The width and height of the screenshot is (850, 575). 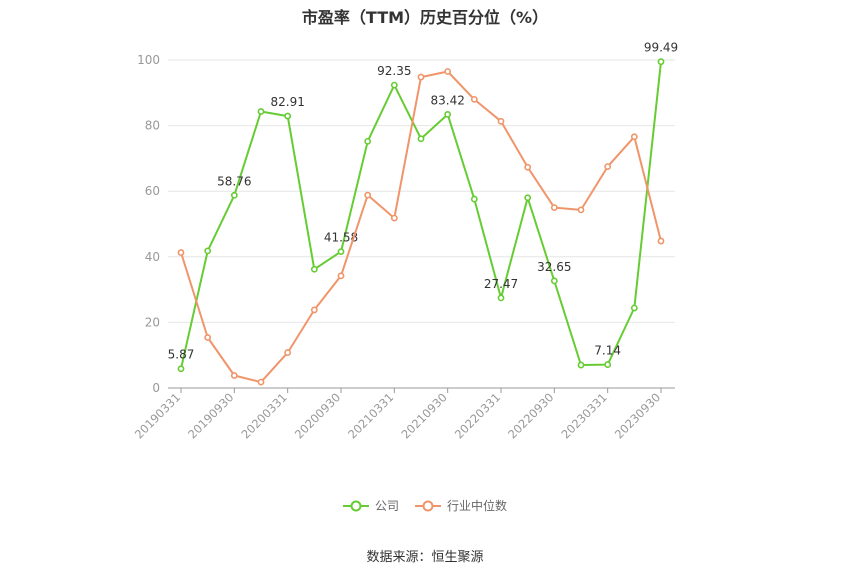 I want to click on legend: 公司 行业中位数, so click(x=425, y=505).